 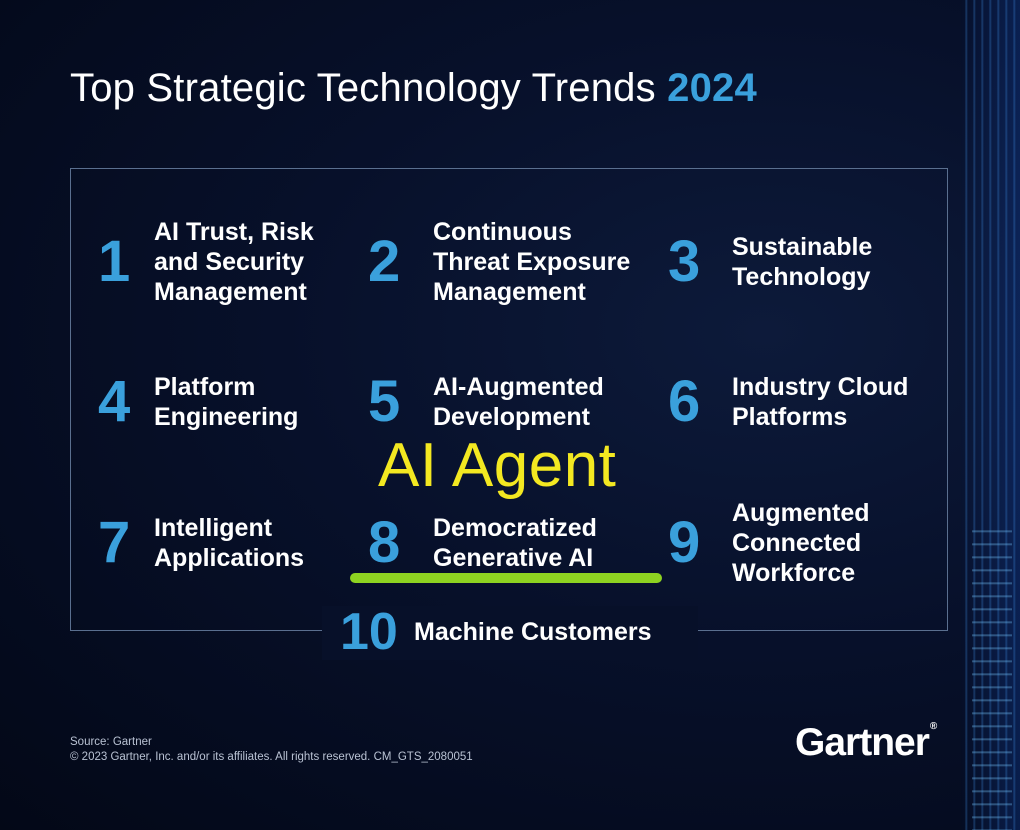 What do you see at coordinates (518, 402) in the screenshot?
I see `trend-label: AI-Augmented Development` at bounding box center [518, 402].